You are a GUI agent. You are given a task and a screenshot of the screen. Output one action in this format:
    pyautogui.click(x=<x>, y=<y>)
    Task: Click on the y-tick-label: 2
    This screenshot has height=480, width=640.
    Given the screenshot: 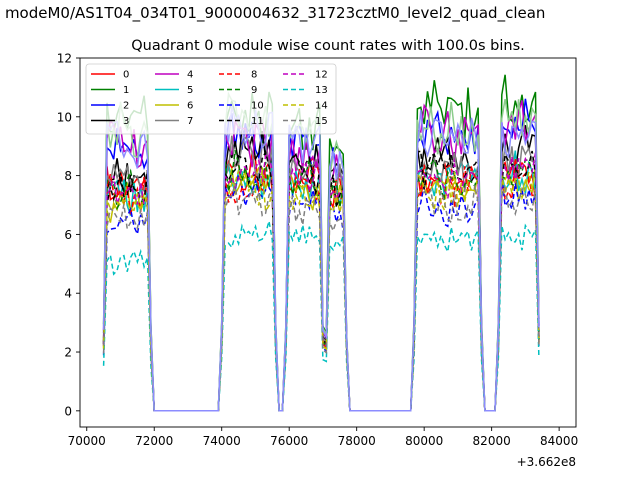 What is the action you would take?
    pyautogui.click(x=68, y=353)
    